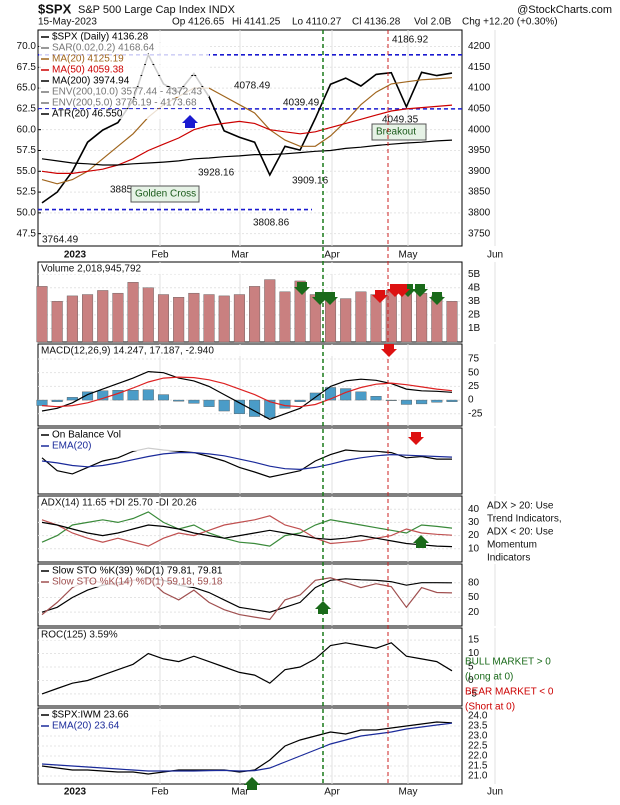 The width and height of the screenshot is (620, 805). Describe the element at coordinates (509, 692) in the screenshot. I see `annotation: BEAR MARKET < 0` at that location.